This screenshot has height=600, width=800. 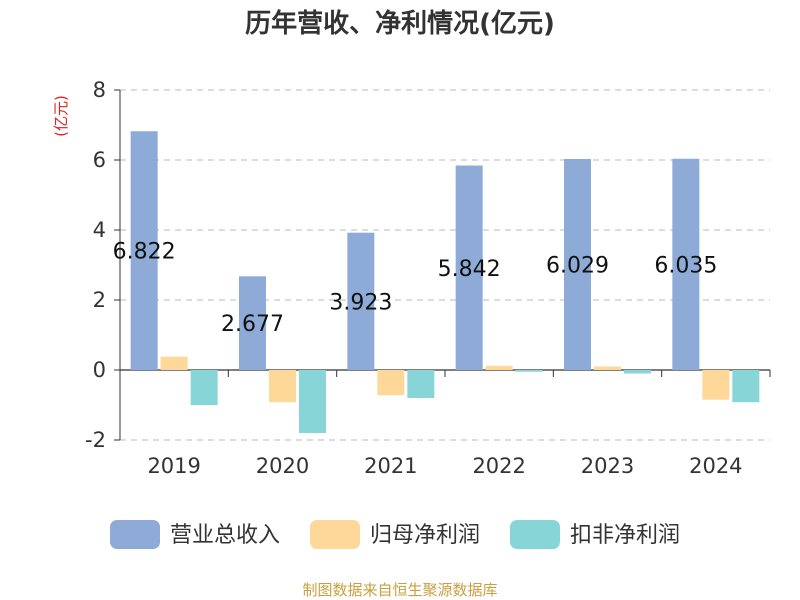 What do you see at coordinates (61, 116) in the screenshot?
I see `y-axis-unit-label: (亿元)` at bounding box center [61, 116].